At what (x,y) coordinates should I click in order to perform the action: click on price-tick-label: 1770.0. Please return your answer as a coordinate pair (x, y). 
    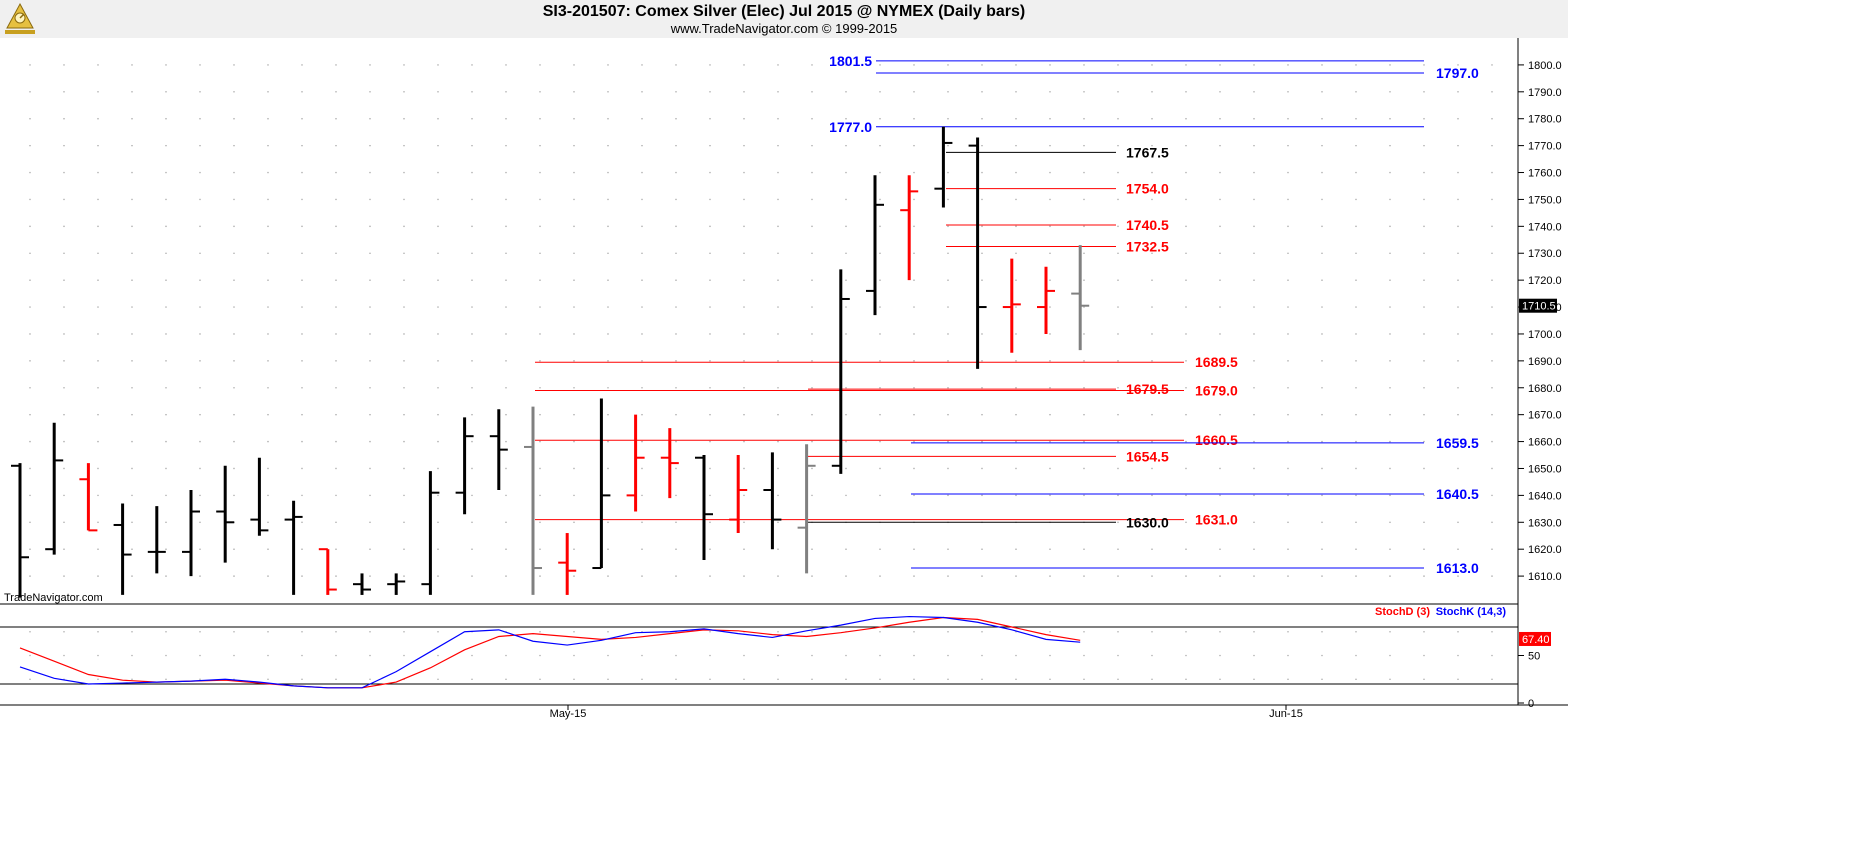
    Looking at the image, I should click on (1545, 147).